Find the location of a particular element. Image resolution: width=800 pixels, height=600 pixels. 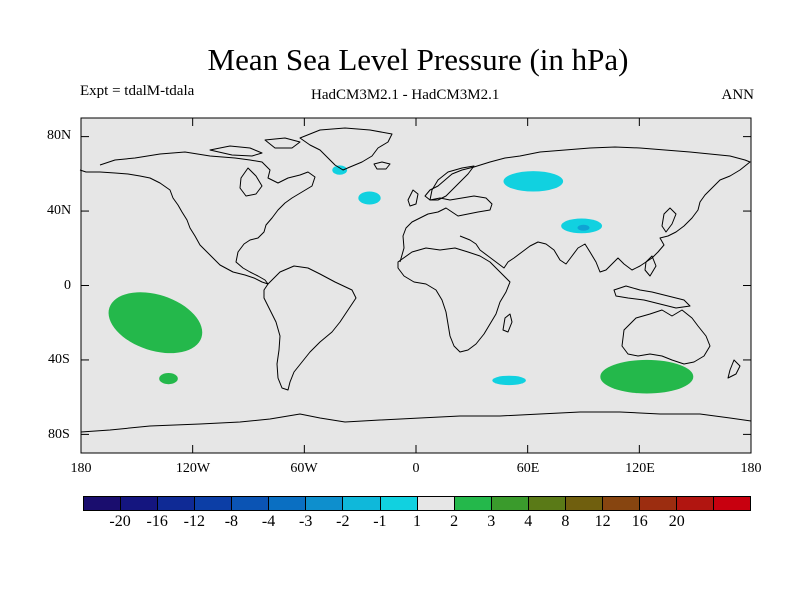

coast-africa is located at coordinates (454, 300).